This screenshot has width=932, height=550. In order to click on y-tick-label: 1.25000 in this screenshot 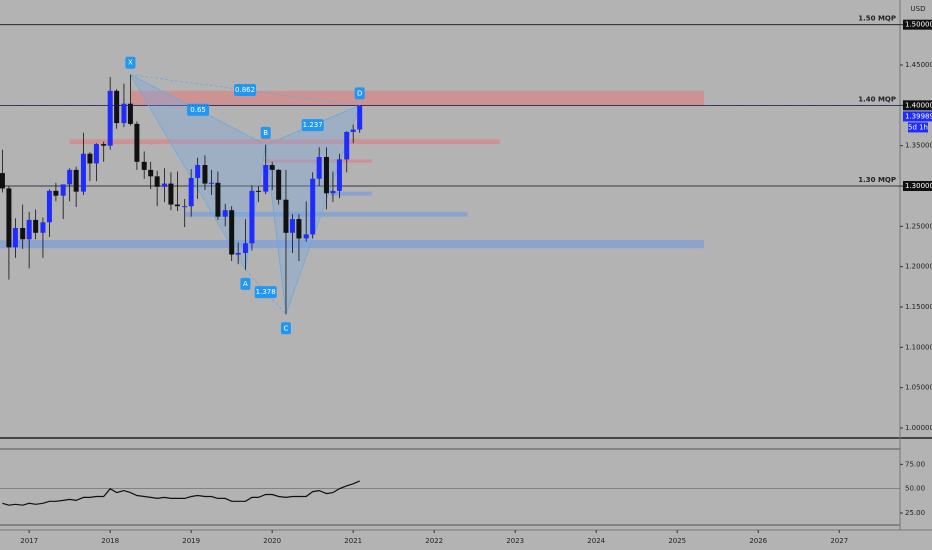, I will do `click(918, 226)`.